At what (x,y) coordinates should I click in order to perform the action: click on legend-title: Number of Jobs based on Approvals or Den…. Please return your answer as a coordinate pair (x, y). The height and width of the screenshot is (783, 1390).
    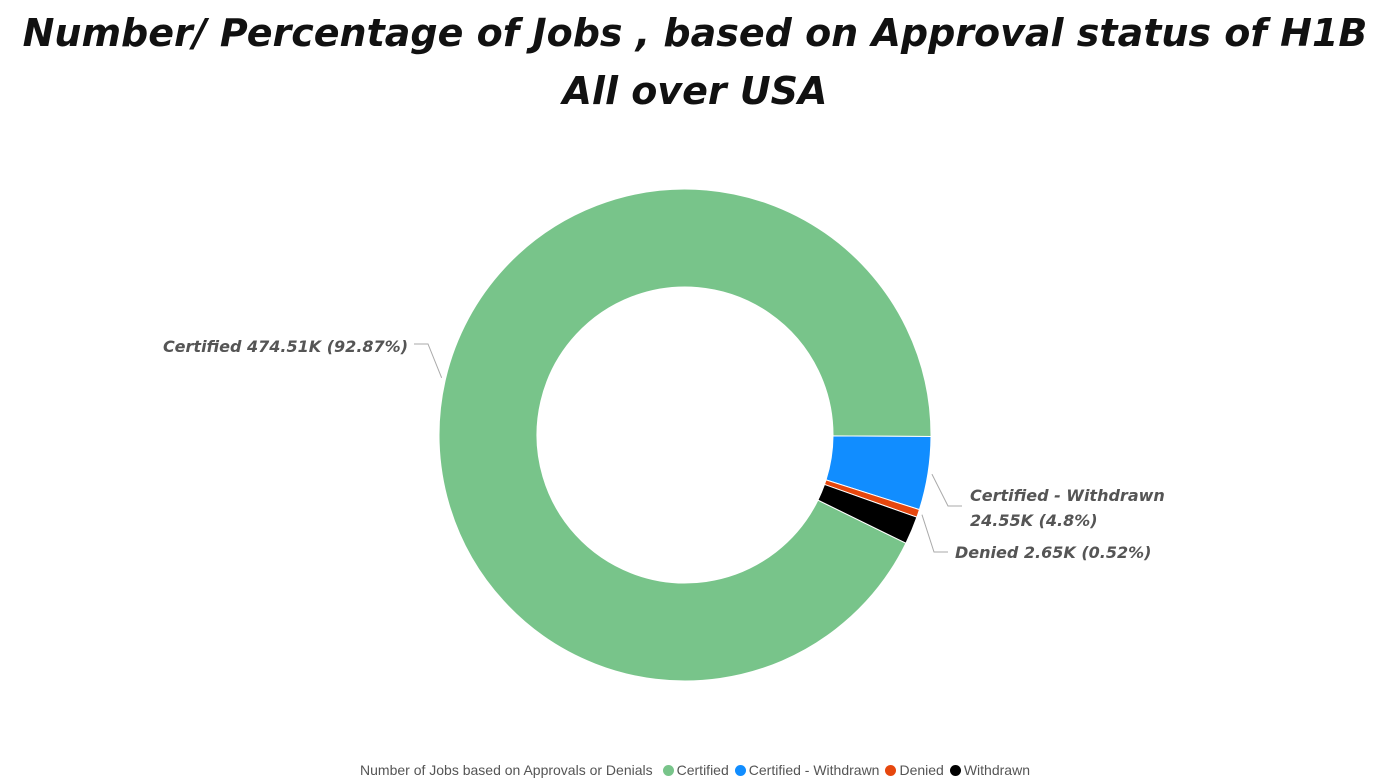
    Looking at the image, I should click on (506, 770).